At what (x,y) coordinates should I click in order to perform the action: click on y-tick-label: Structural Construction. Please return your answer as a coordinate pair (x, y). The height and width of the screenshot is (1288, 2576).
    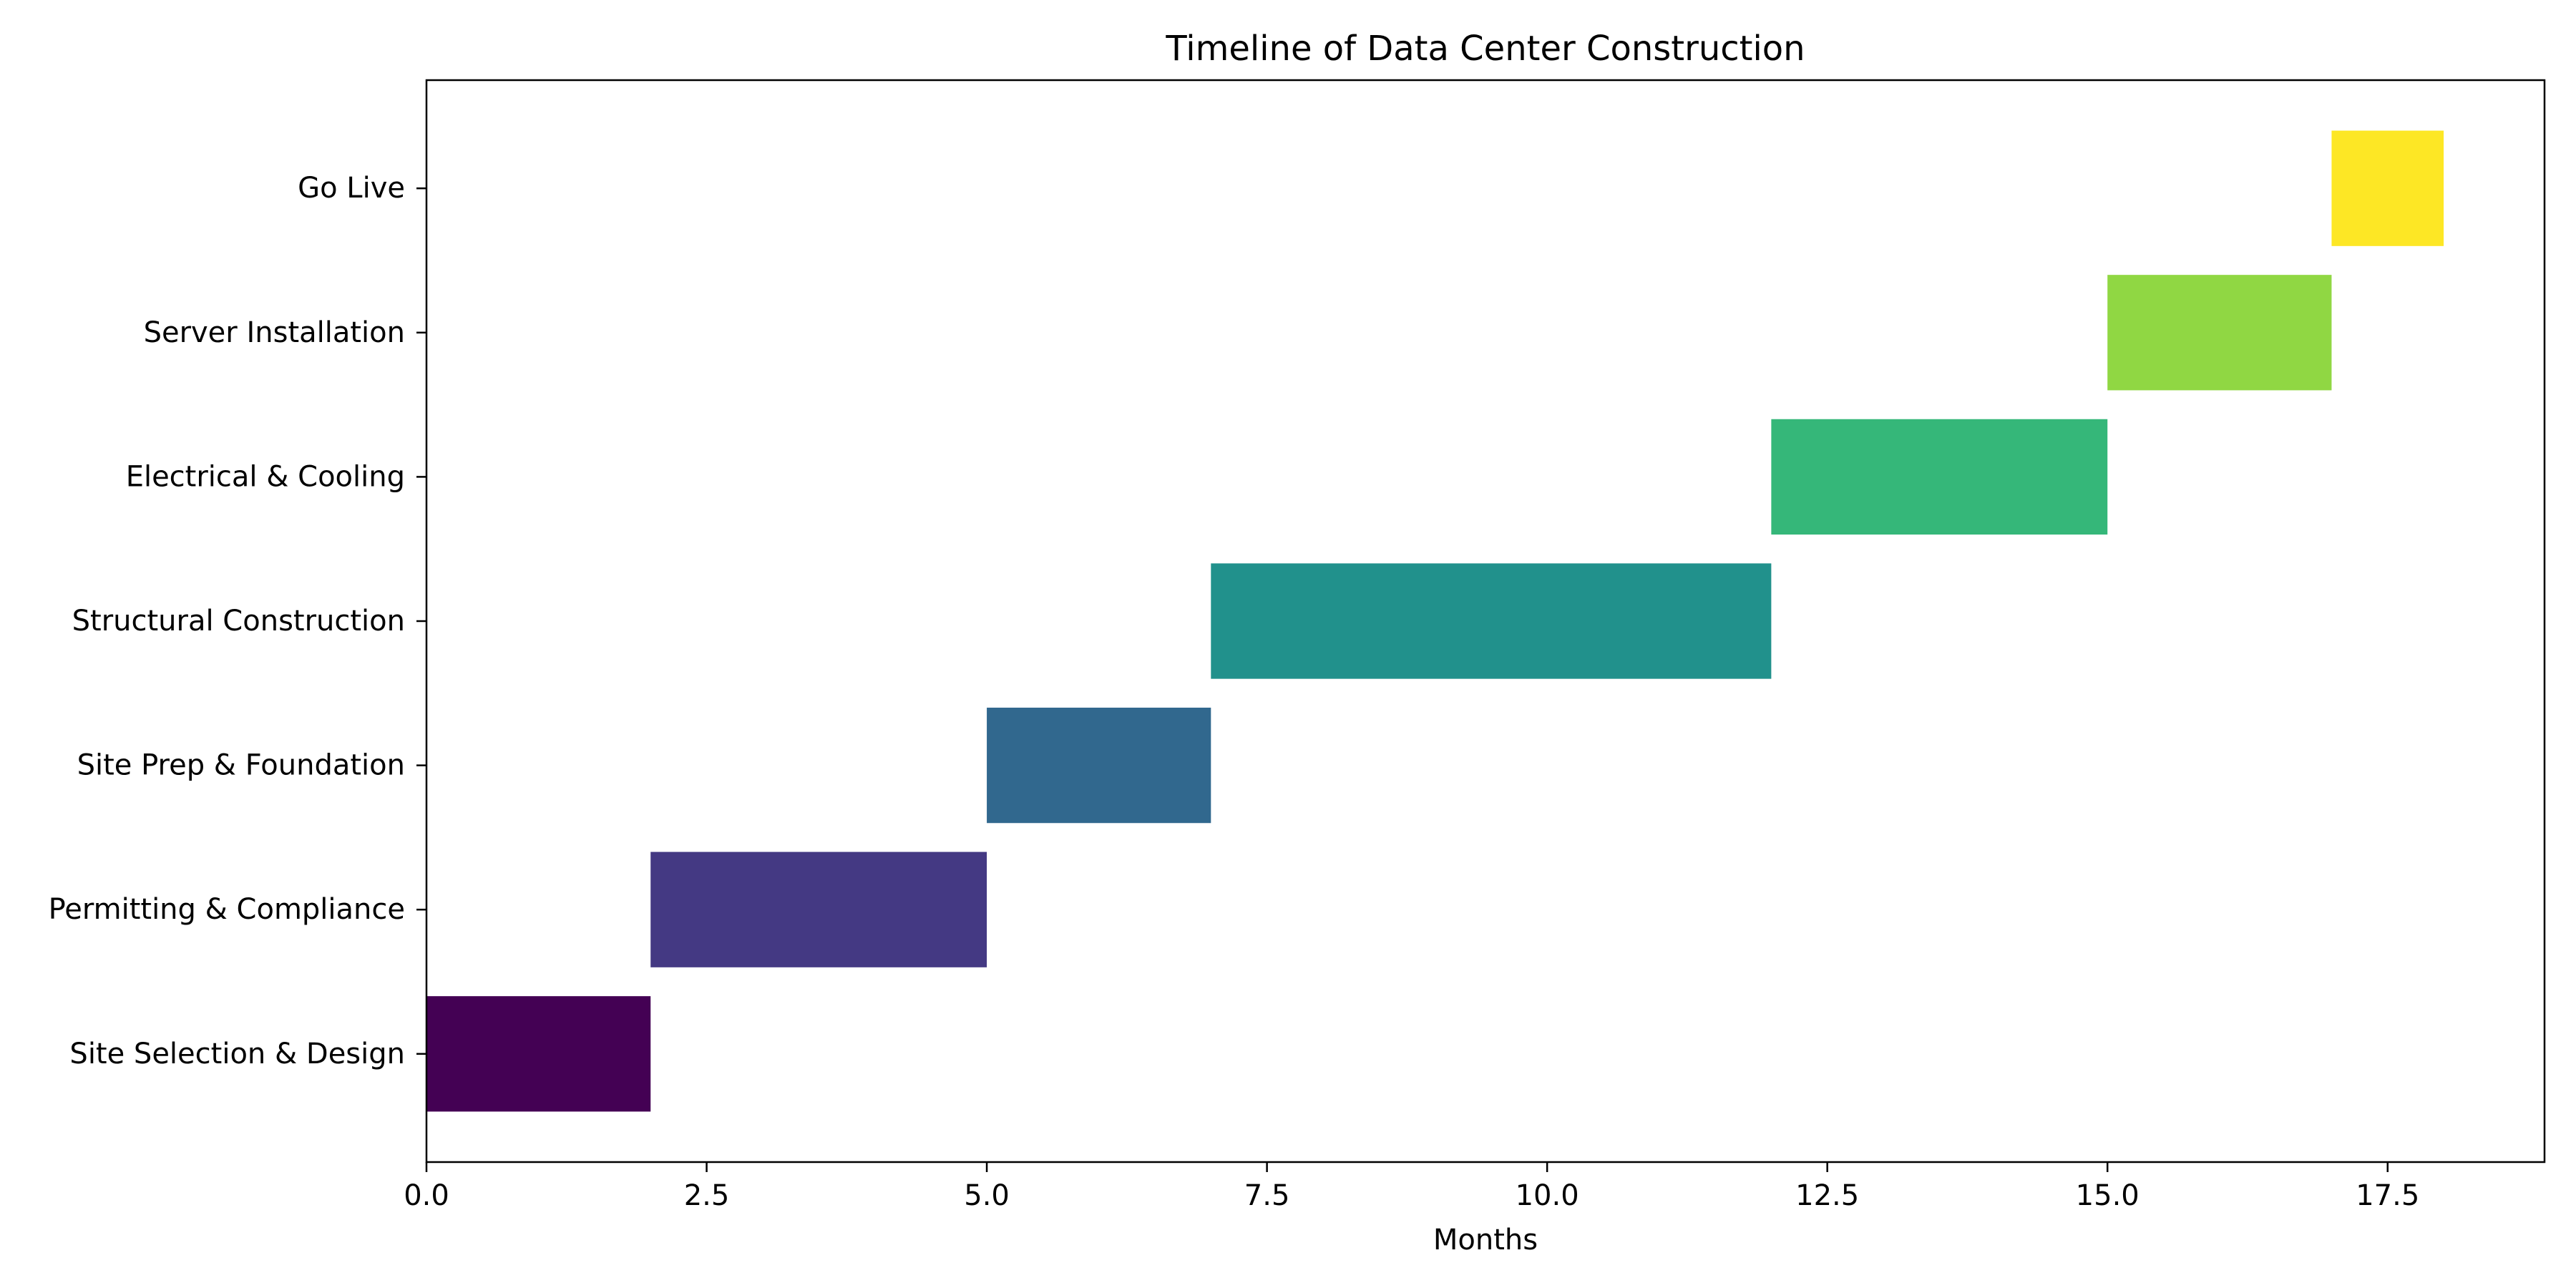
    Looking at the image, I should click on (238, 621).